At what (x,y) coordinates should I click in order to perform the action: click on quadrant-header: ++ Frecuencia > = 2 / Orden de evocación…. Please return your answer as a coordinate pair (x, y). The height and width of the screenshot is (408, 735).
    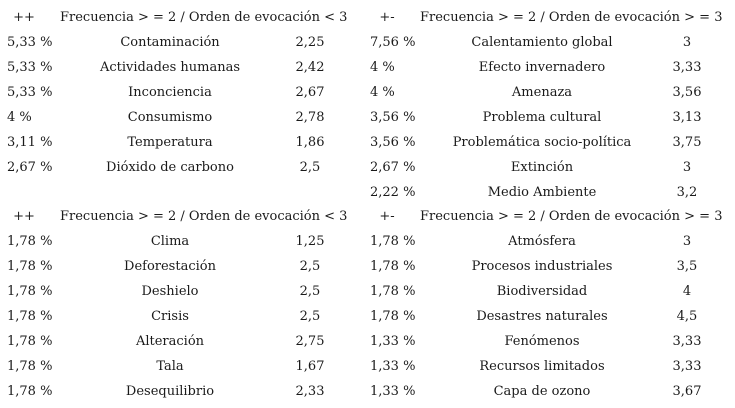
    Looking at the image, I should click on (184, 17).